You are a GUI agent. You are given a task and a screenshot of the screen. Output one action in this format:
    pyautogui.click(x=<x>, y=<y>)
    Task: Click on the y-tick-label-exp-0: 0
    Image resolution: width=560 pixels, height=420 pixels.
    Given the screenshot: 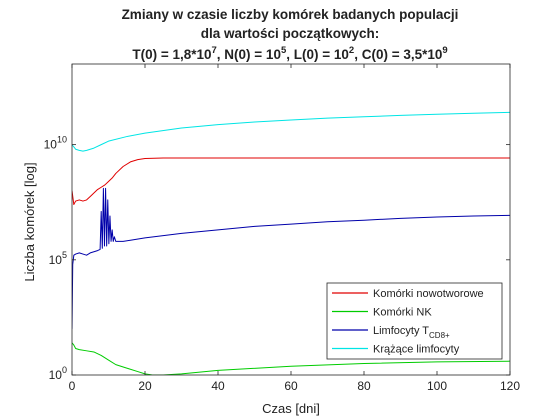 What is the action you would take?
    pyautogui.click(x=64, y=370)
    